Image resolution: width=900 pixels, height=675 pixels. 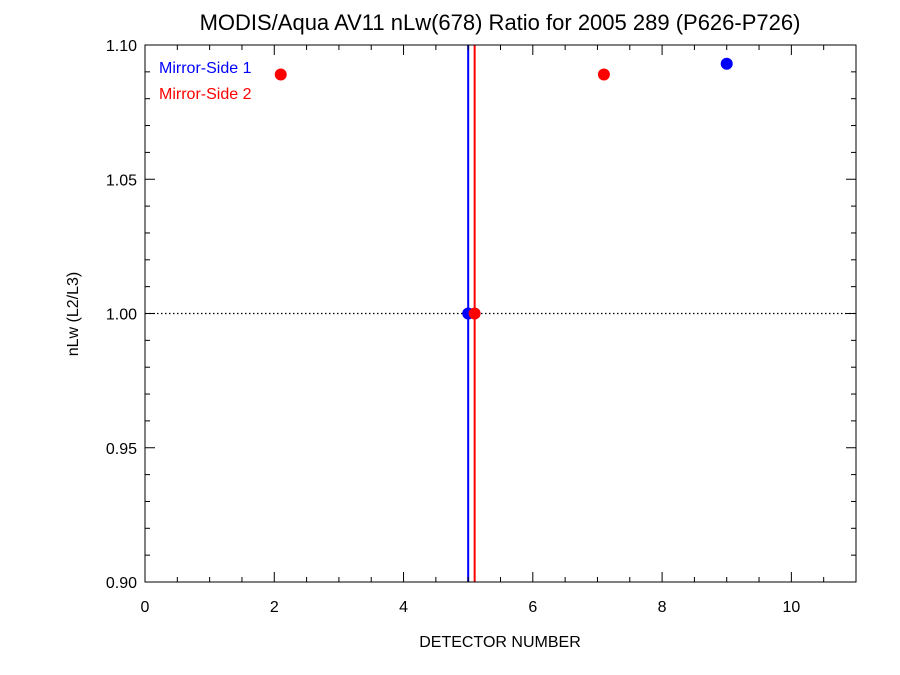 I want to click on legend-entry-2: Mirror-Side 2, so click(x=205, y=94).